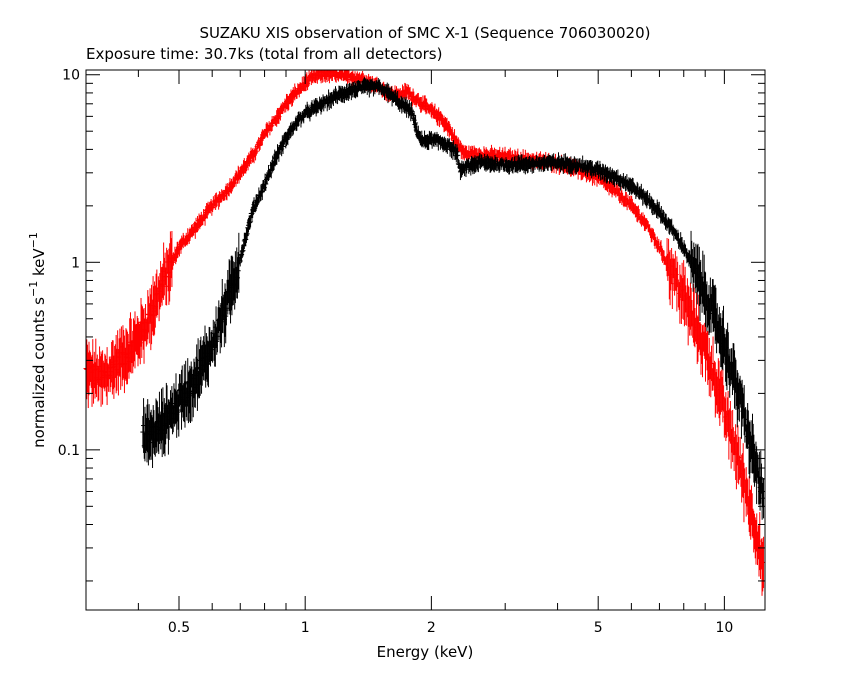 Image resolution: width=850 pixels, height=680 pixels. Describe the element at coordinates (179, 628) in the screenshot. I see `x-tick-label: 0.5` at that location.